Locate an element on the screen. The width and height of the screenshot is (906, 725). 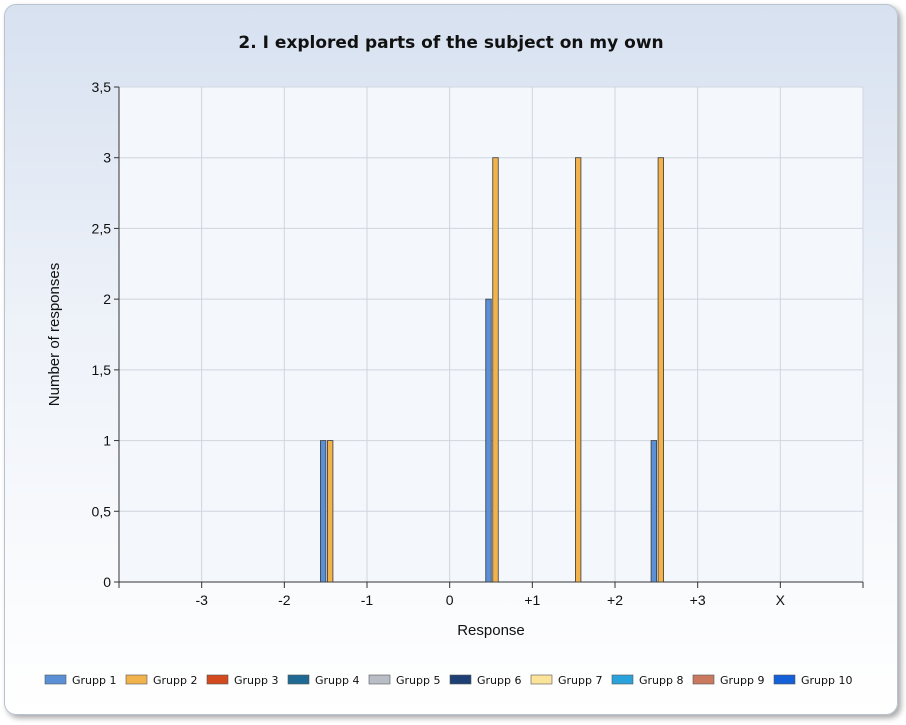
bar-grupp-2--1 is located at coordinates (330, 511).